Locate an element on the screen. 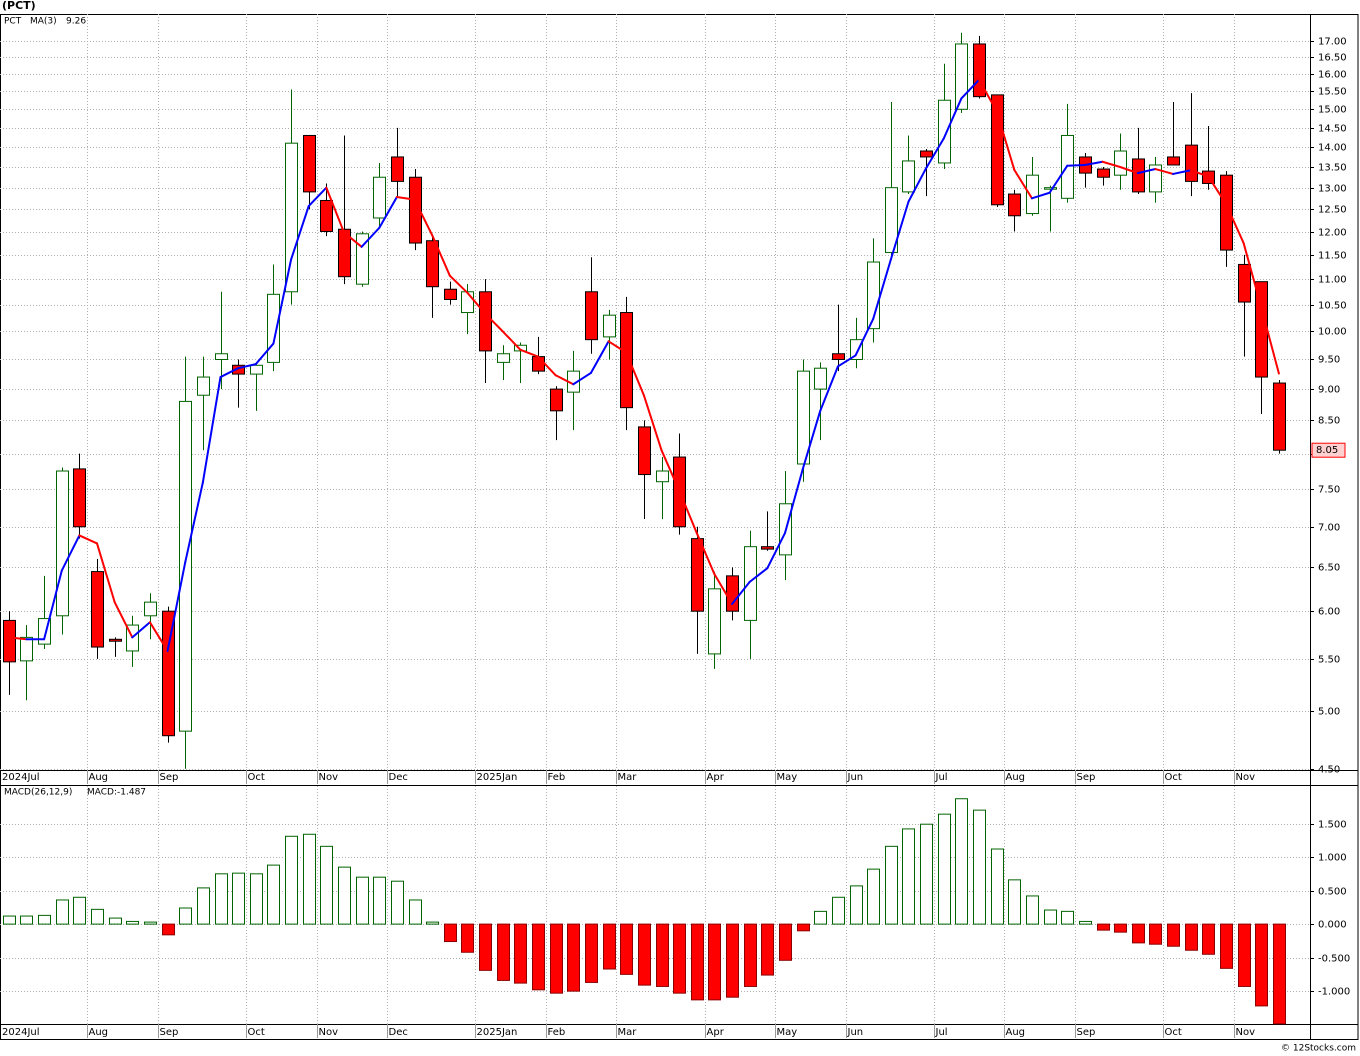  legend-value: MACD:-1.487 is located at coordinates (116, 793).